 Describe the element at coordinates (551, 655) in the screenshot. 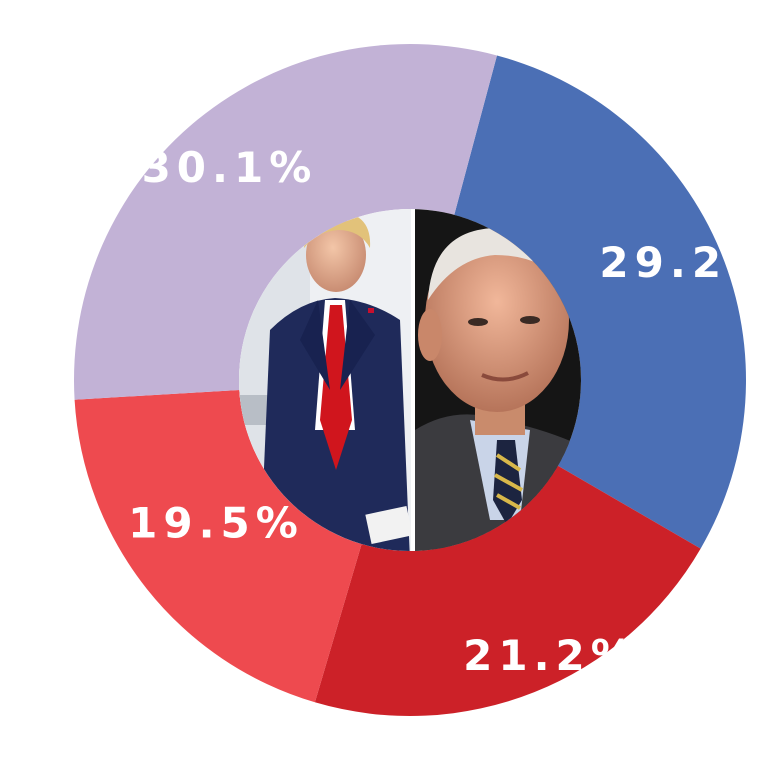

I see `slice-label-2: 21.2%` at that location.